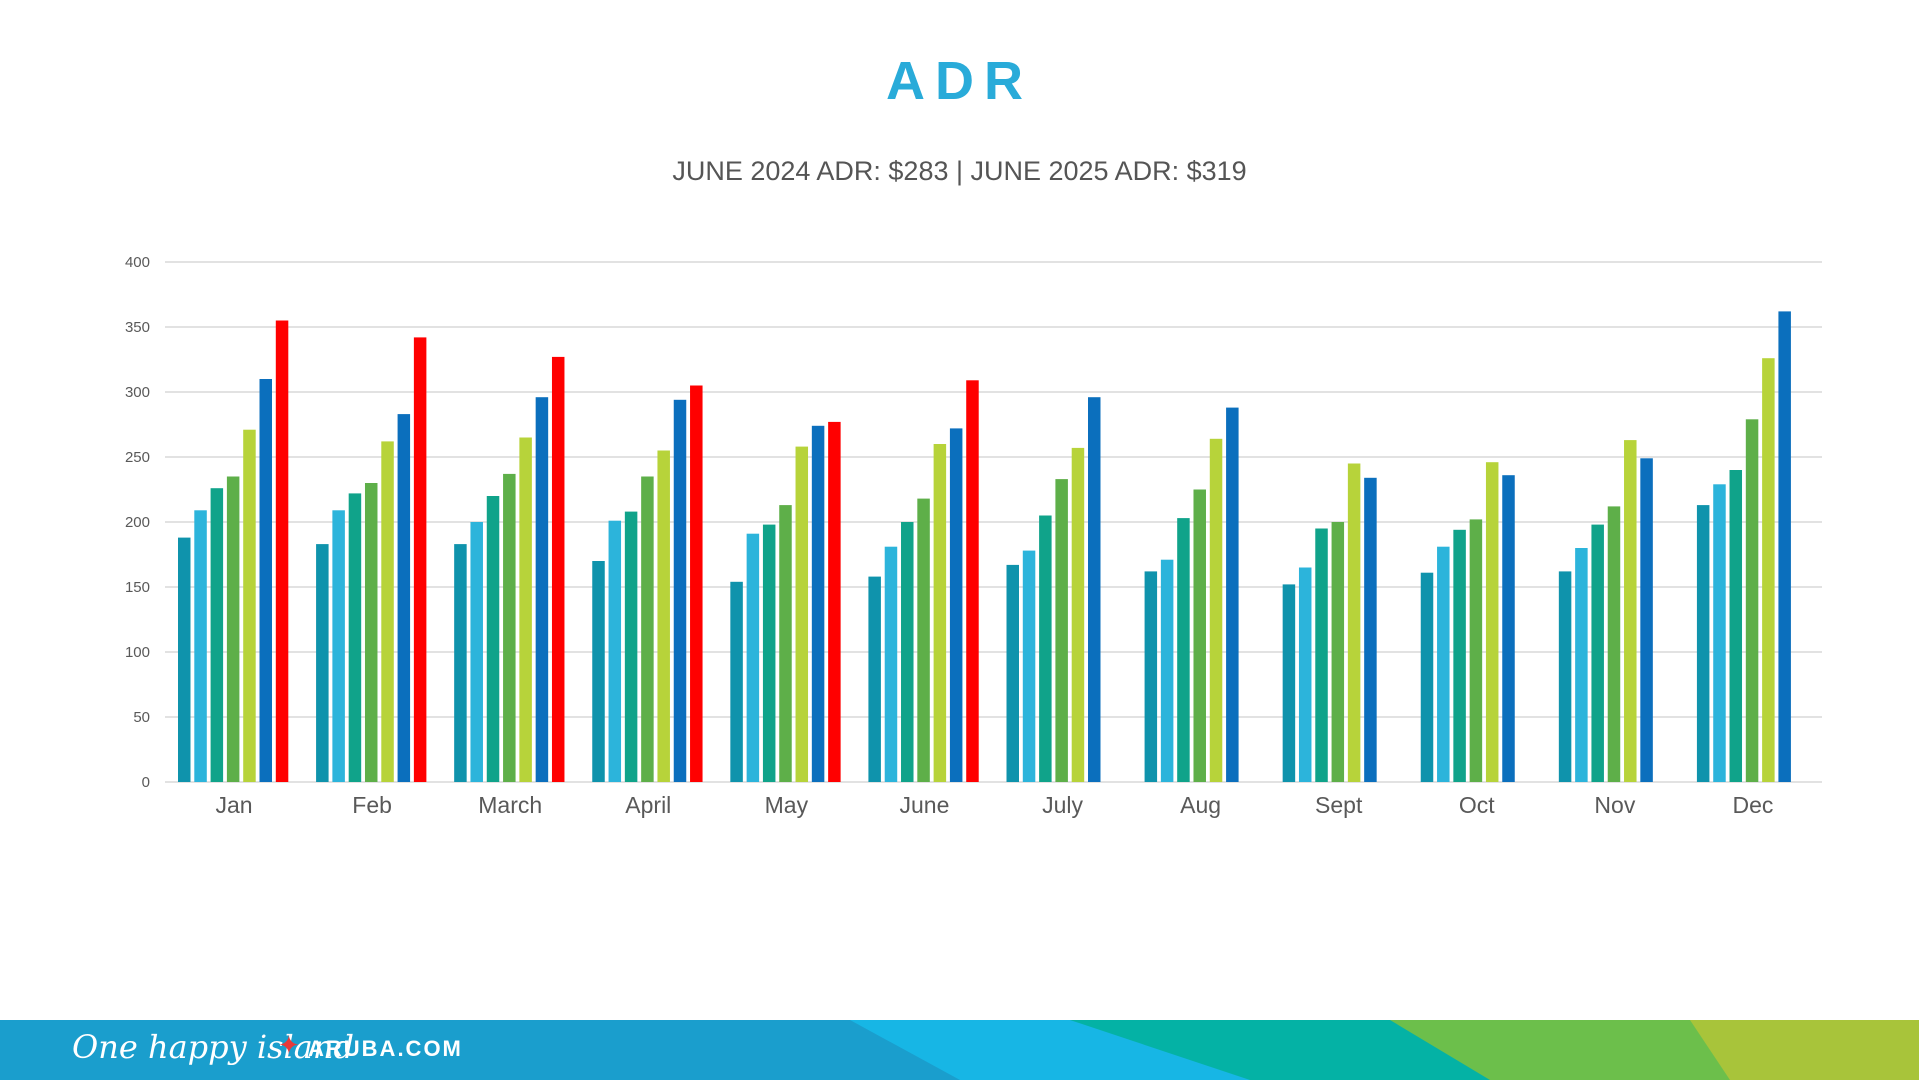 This screenshot has height=1080, width=1919. What do you see at coordinates (1614, 805) in the screenshot?
I see `x-tick-label: Nov` at bounding box center [1614, 805].